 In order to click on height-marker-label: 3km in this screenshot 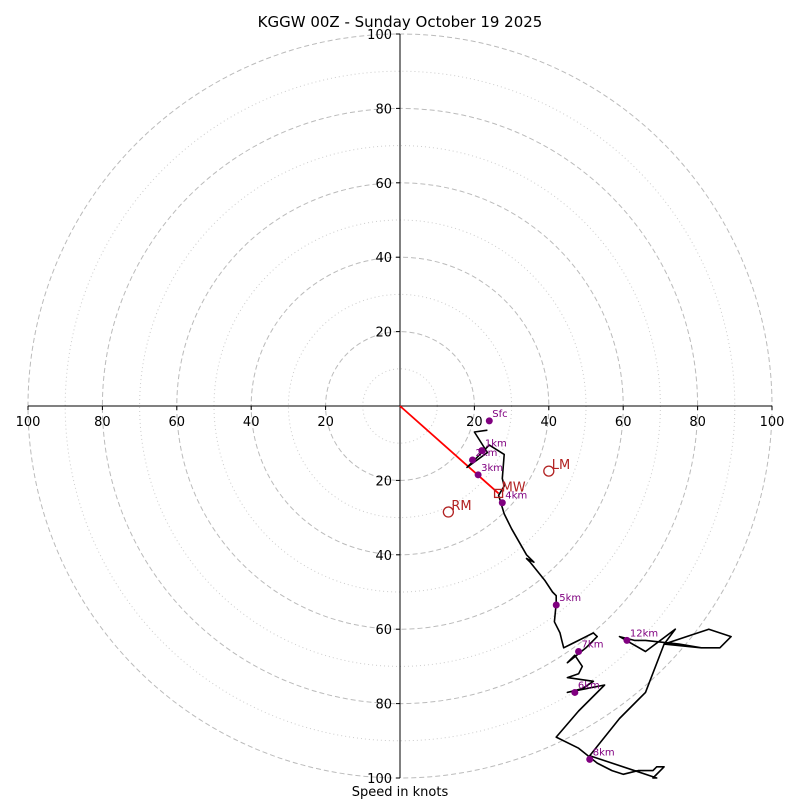, I will do `click(492, 468)`.